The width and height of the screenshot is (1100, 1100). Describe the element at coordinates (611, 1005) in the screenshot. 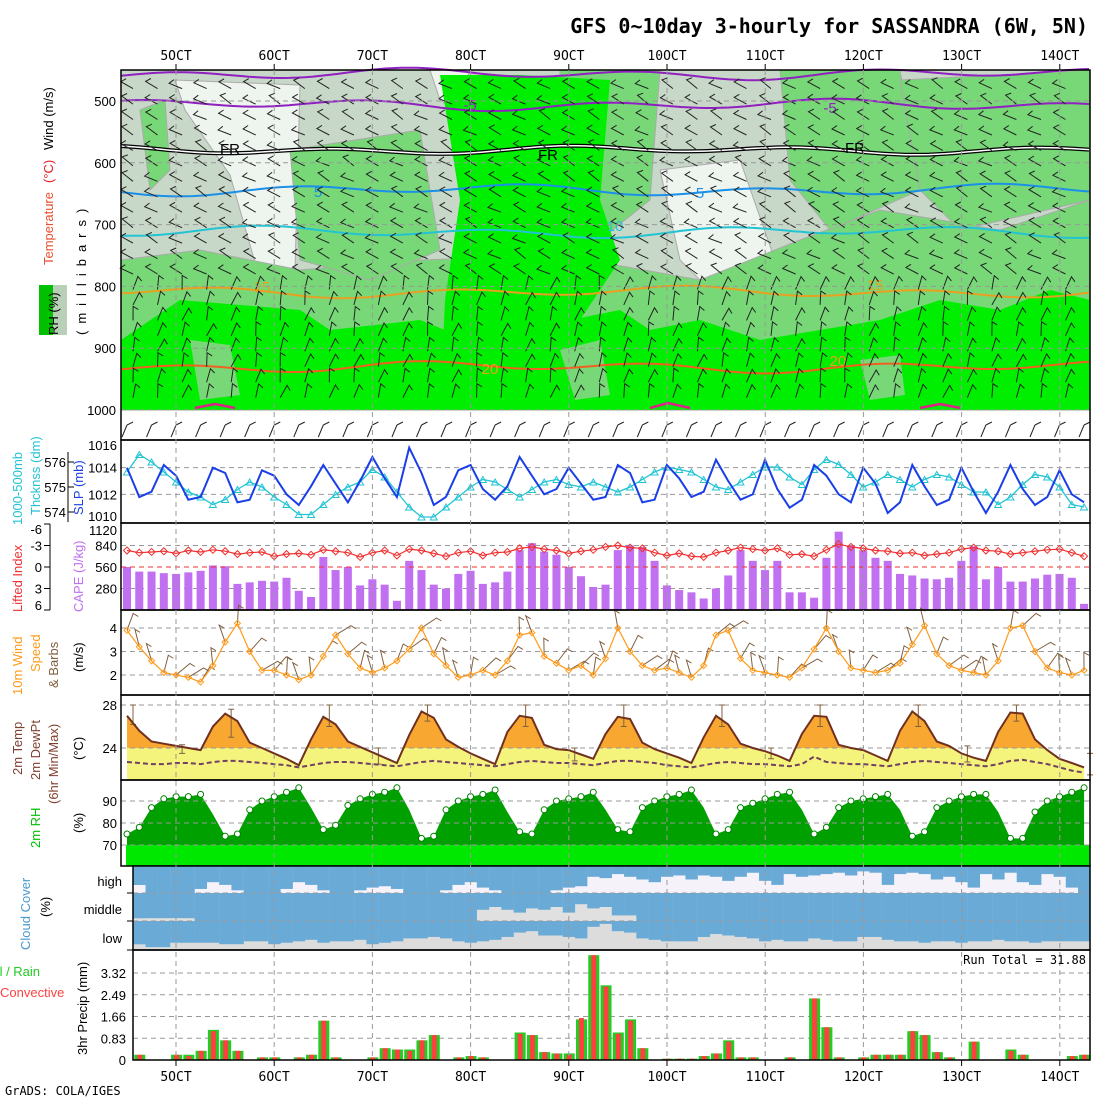

I see `precip-panel-frame` at that location.